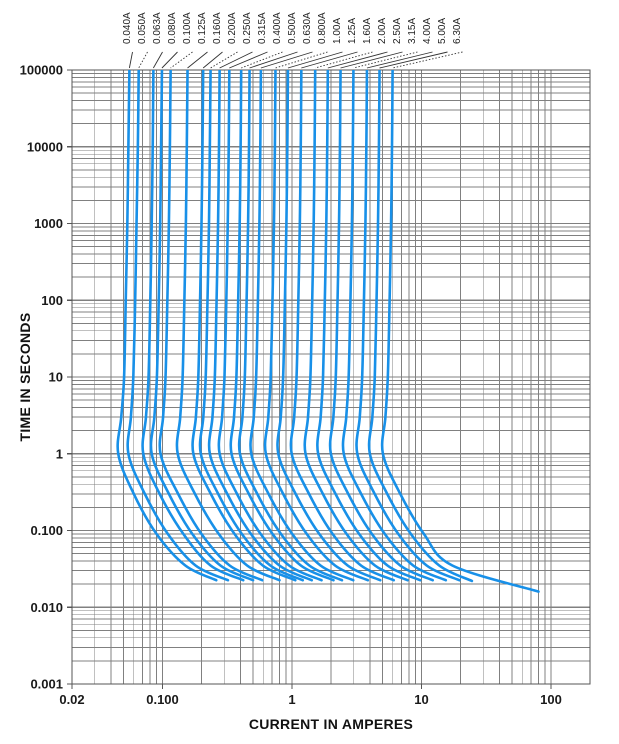 This screenshot has width=619, height=744. Describe the element at coordinates (217, 28) in the screenshot. I see `curve-label: 0.160A` at that location.